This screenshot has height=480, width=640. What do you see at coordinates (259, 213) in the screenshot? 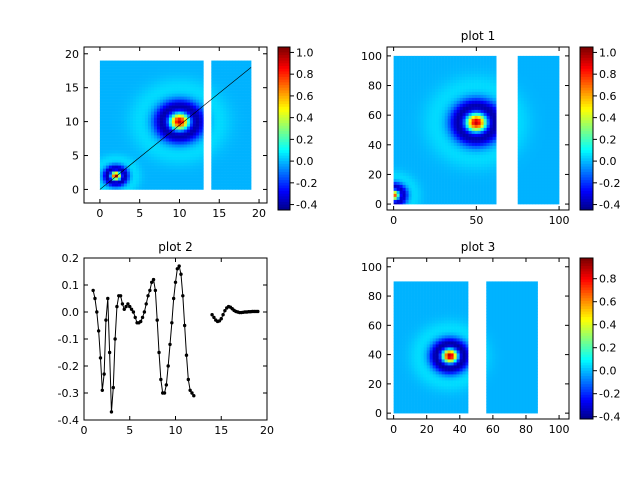
I see `x-tick-label: 20` at bounding box center [259, 213].